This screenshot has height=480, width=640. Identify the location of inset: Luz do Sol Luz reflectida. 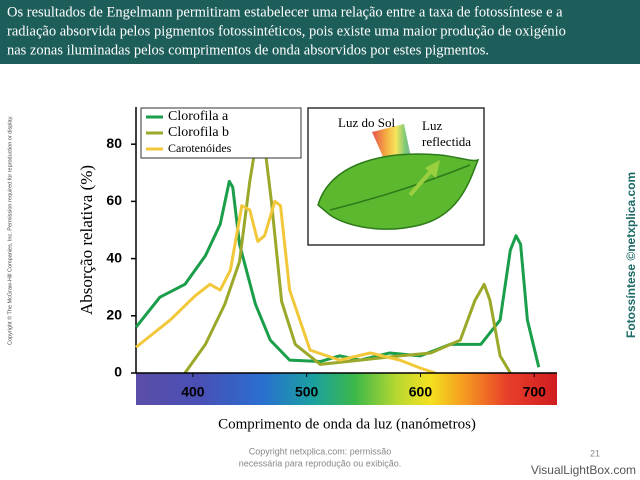
(396, 176).